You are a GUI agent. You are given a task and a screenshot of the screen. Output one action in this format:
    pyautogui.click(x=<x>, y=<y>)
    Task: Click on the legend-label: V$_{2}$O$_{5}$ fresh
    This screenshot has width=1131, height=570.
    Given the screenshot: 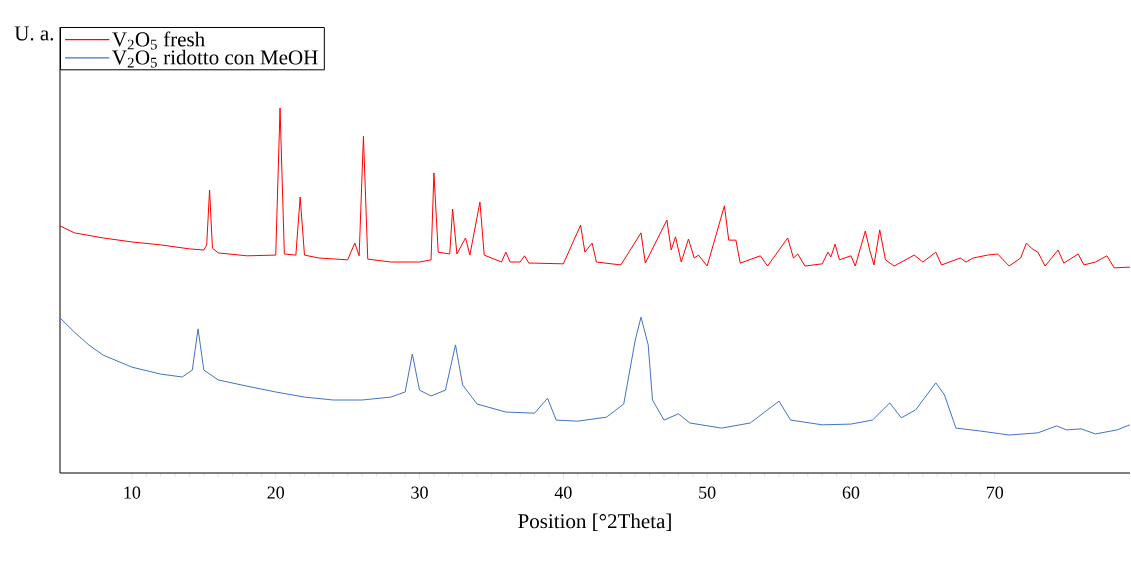 What is the action you would take?
    pyautogui.click(x=158, y=40)
    